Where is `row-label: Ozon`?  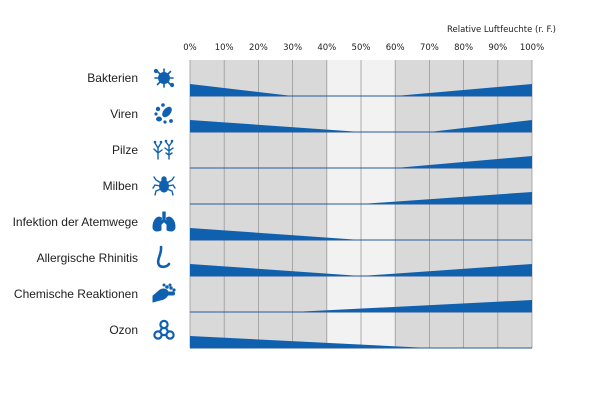 row-label: Ozon is located at coordinates (123, 330).